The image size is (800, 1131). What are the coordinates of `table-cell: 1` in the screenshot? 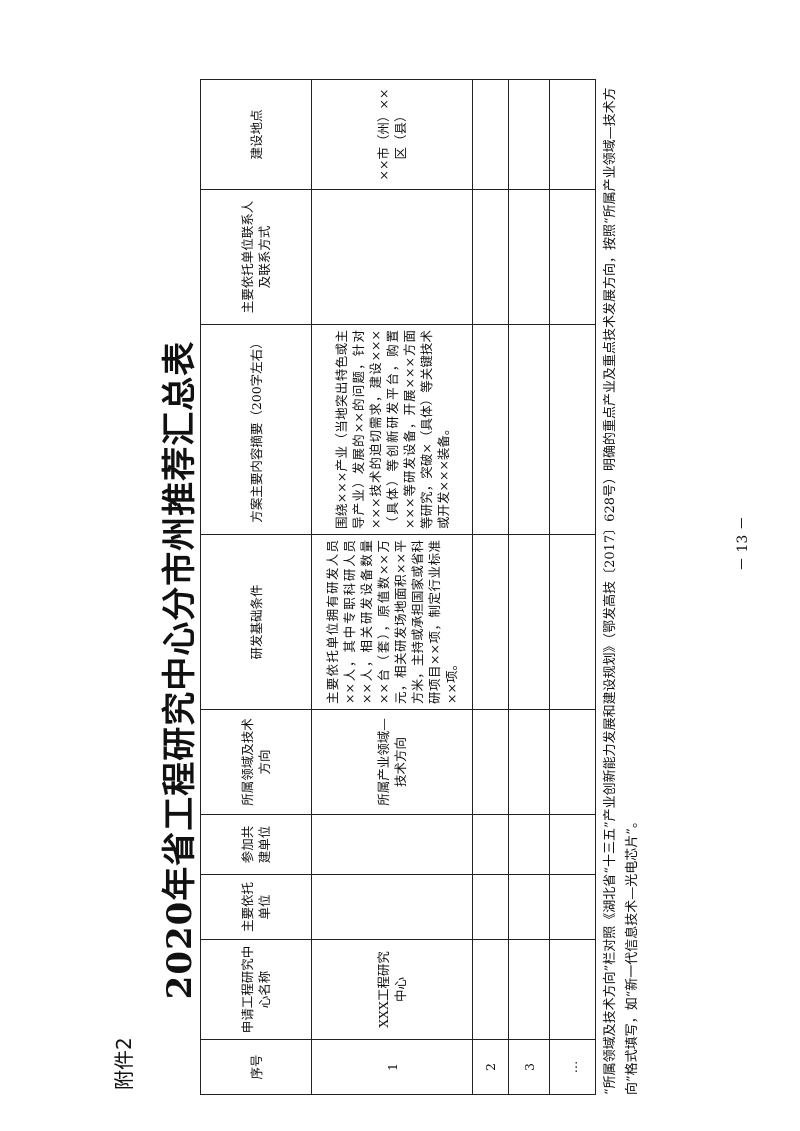 It's located at (392, 1067).